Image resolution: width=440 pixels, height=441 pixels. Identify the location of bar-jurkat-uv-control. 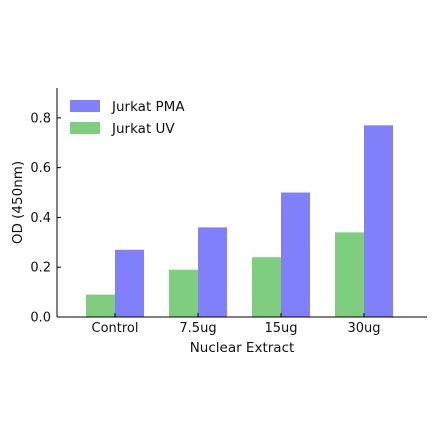
(100, 305).